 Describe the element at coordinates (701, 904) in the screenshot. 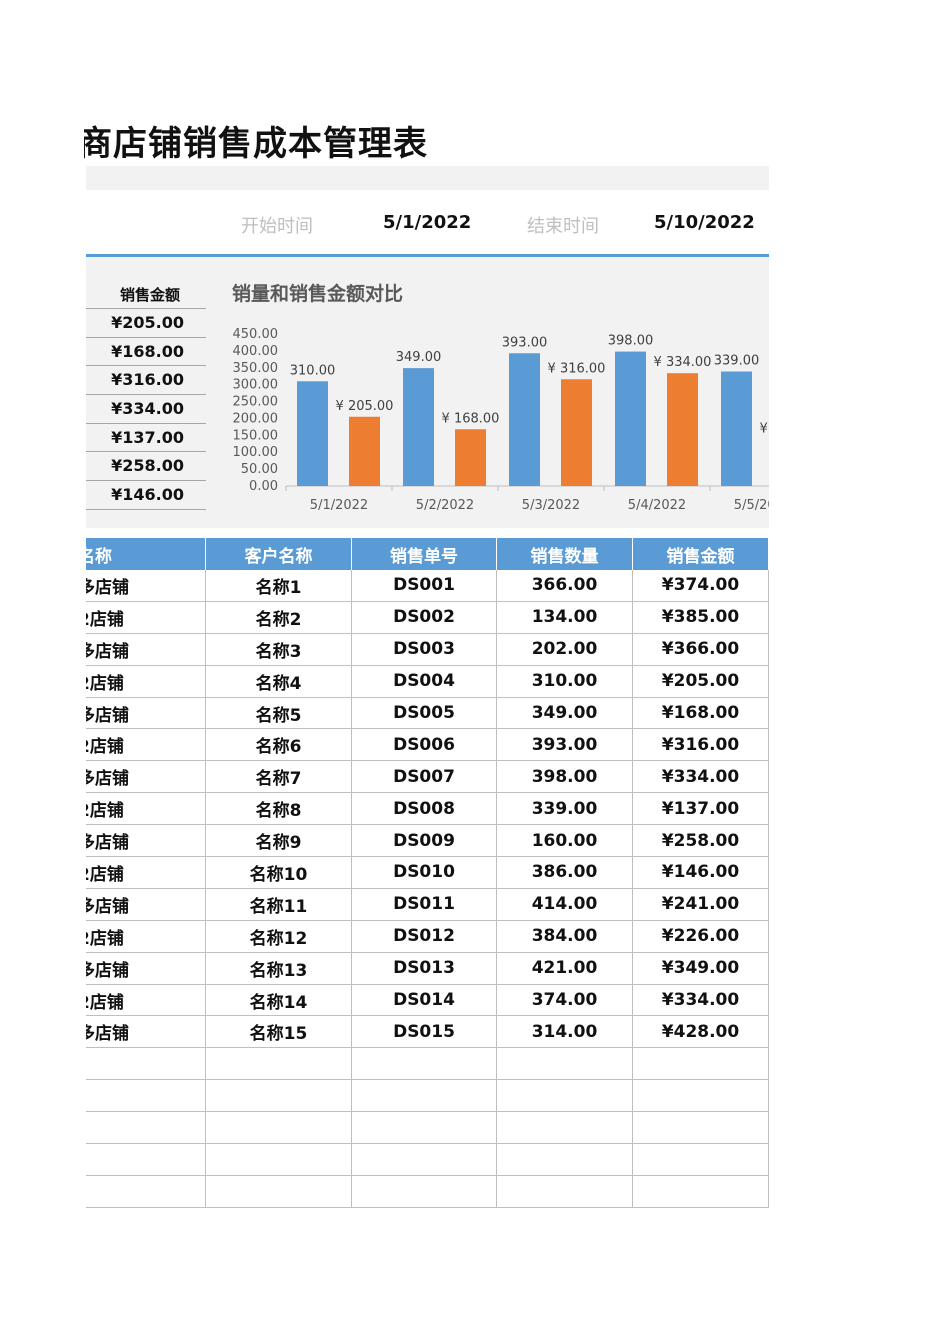

I see `table-cell: ¥241.00` at that location.